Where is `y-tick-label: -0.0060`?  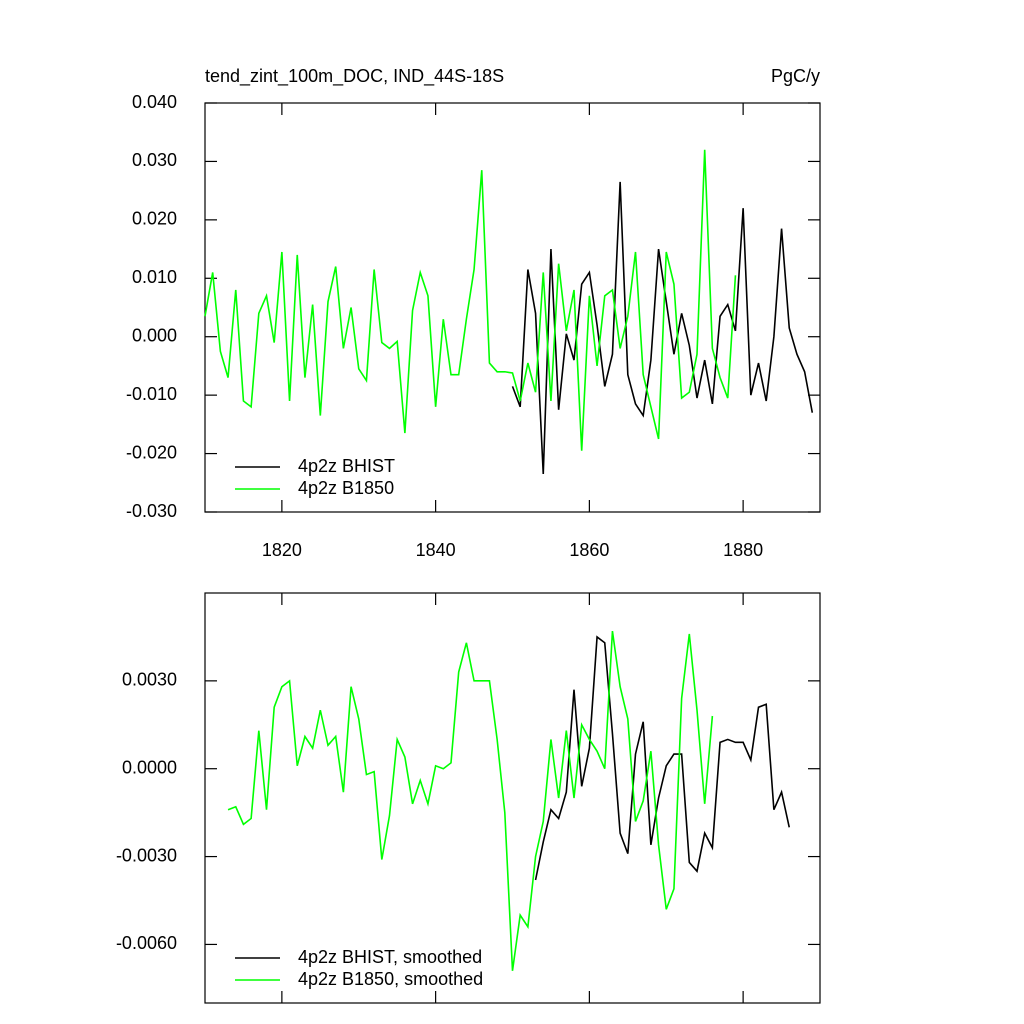 y-tick-label: -0.0060 is located at coordinates (146, 943).